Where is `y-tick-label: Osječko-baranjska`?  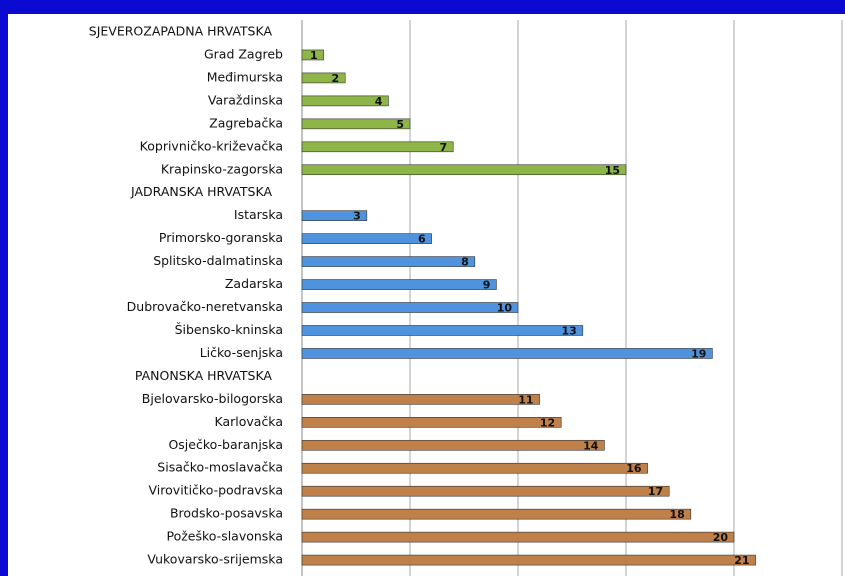 y-tick-label: Osječko-baranjska is located at coordinates (225, 444).